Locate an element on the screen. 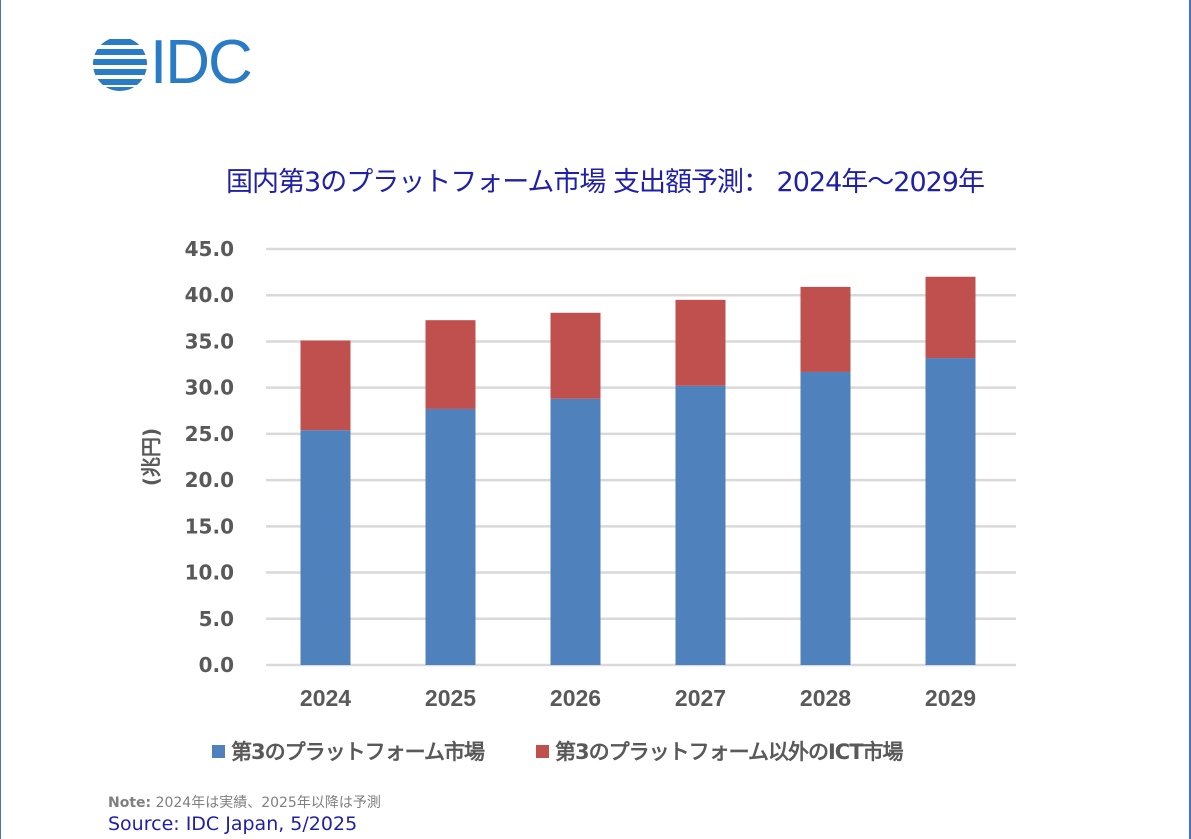 The height and width of the screenshot is (839, 1191). idc-globe-icon is located at coordinates (120, 65).